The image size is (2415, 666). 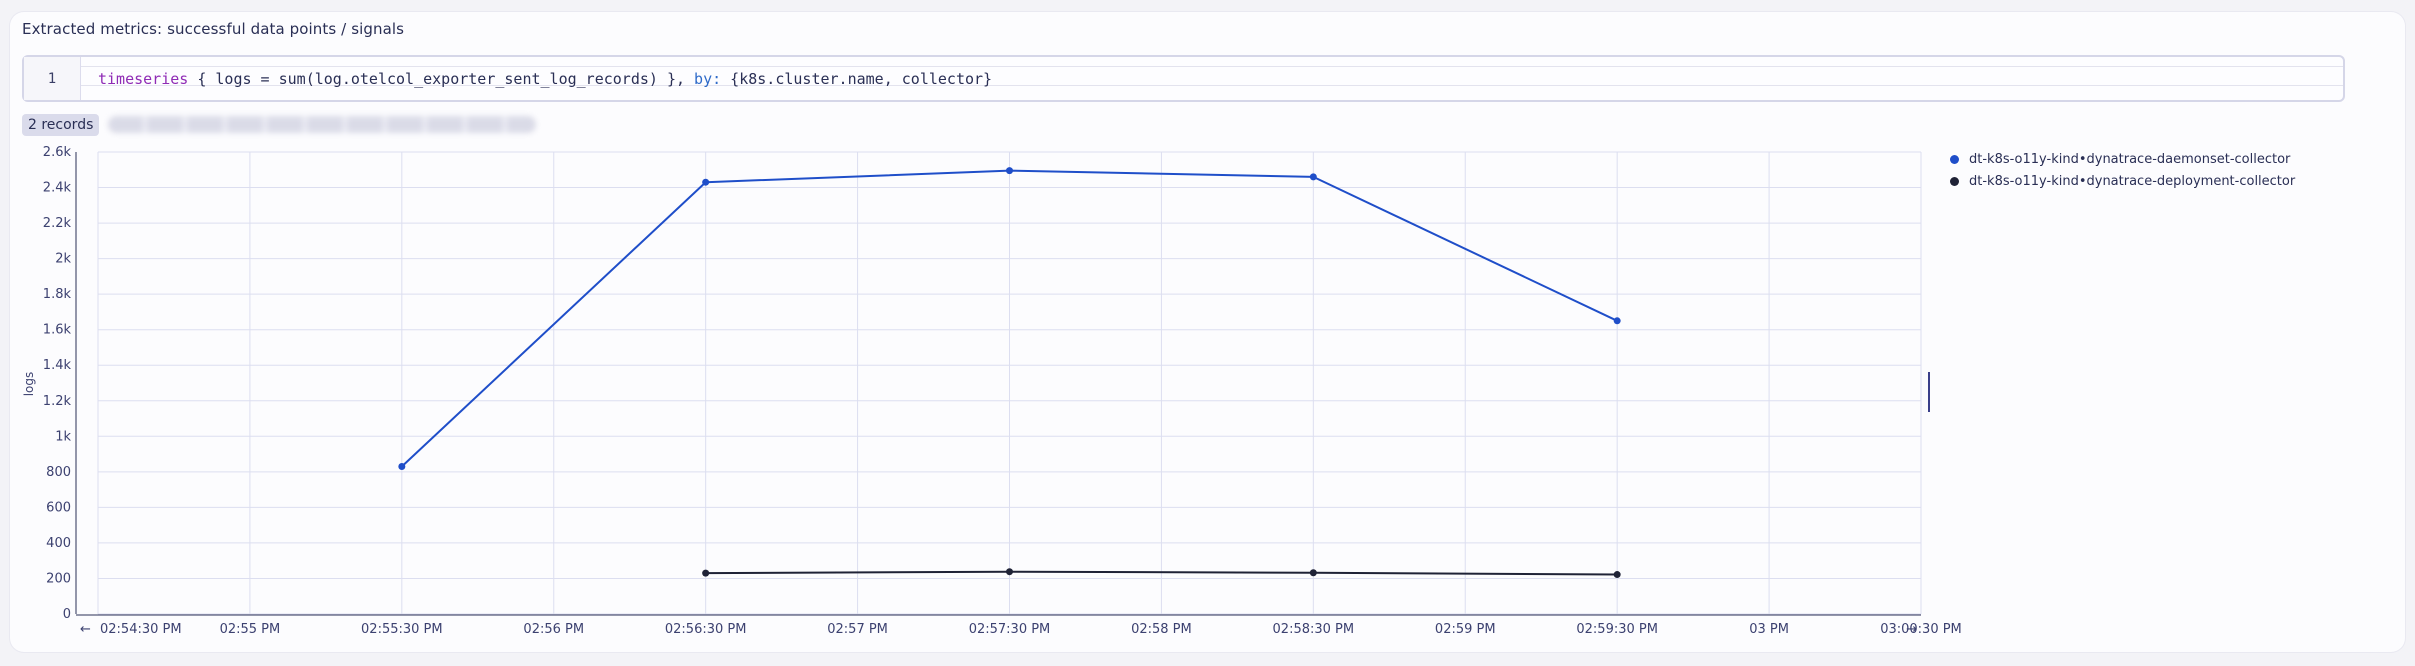 What do you see at coordinates (1929, 392) in the screenshot?
I see `resize-handle` at bounding box center [1929, 392].